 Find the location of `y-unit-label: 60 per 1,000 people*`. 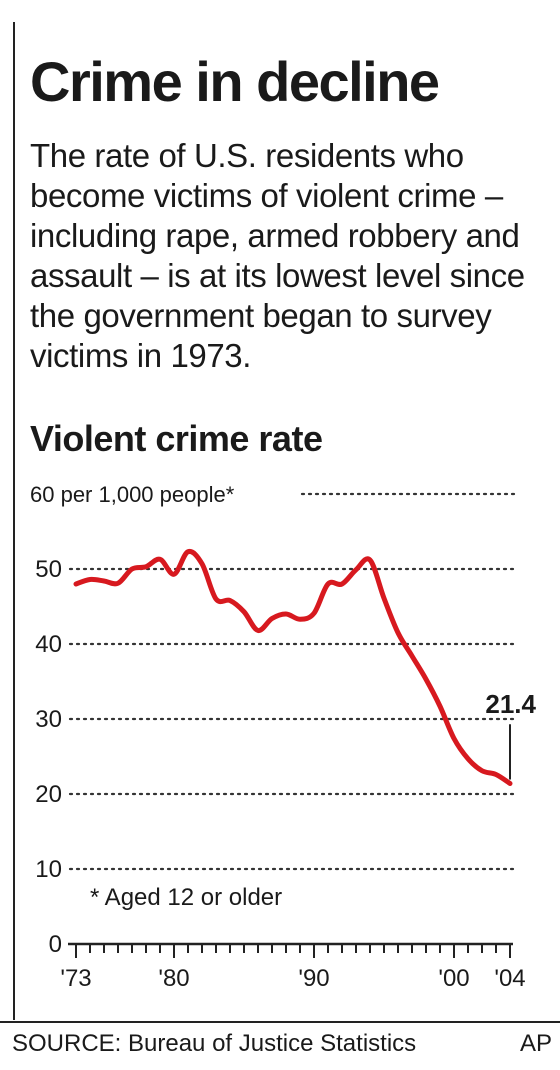

y-unit-label: 60 per 1,000 people* is located at coordinates (132, 494).